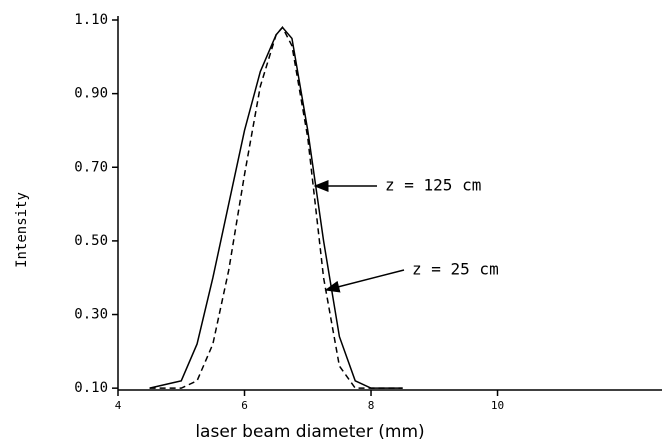  Describe the element at coordinates (371, 405) in the screenshot. I see `x-tick-label: 8` at that location.